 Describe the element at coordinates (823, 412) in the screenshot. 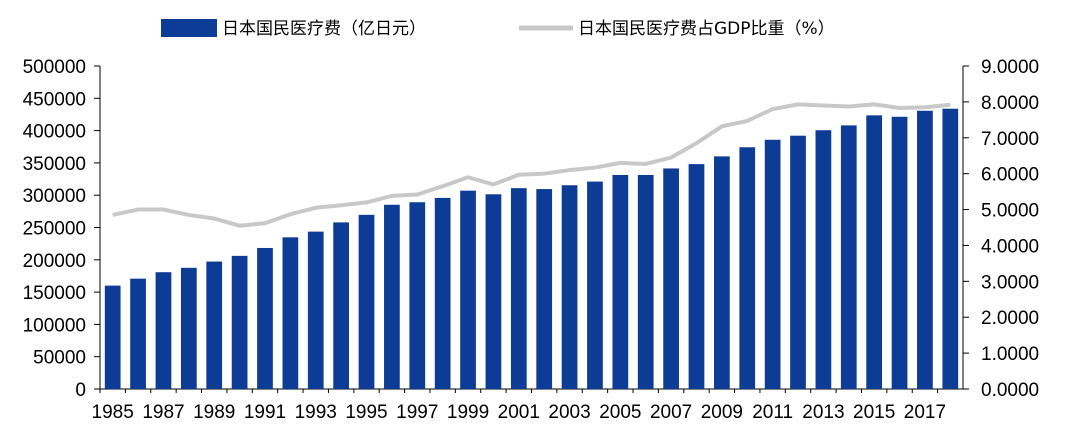

I see `x-tick-label: 2013` at that location.